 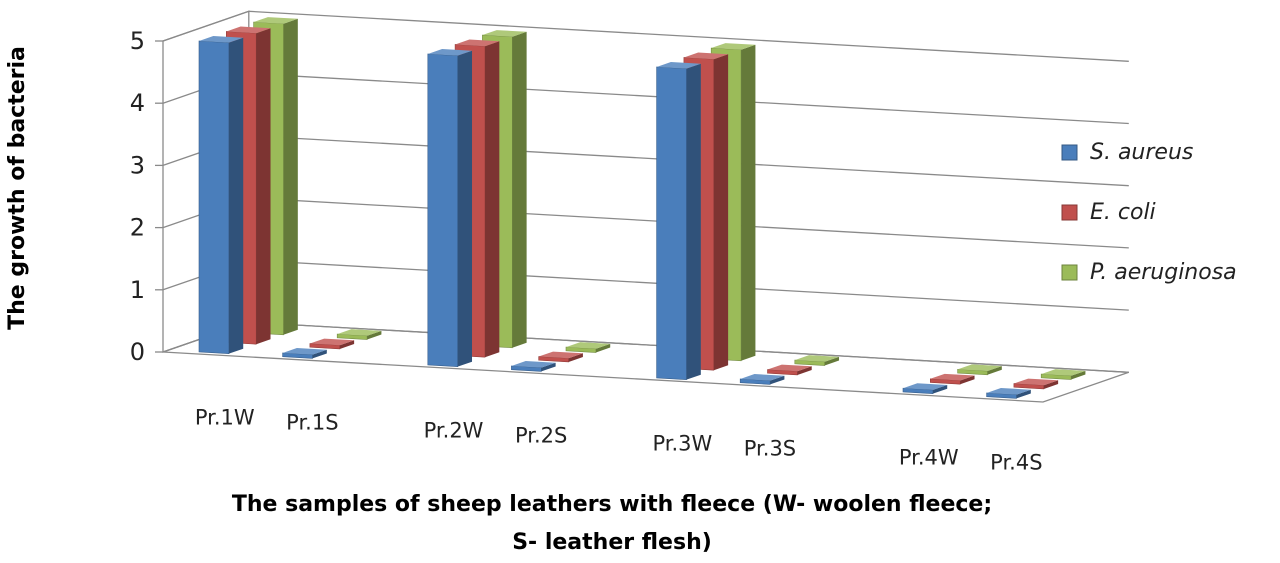 I want to click on legend-item: S. aureus, so click(x=1127, y=152).